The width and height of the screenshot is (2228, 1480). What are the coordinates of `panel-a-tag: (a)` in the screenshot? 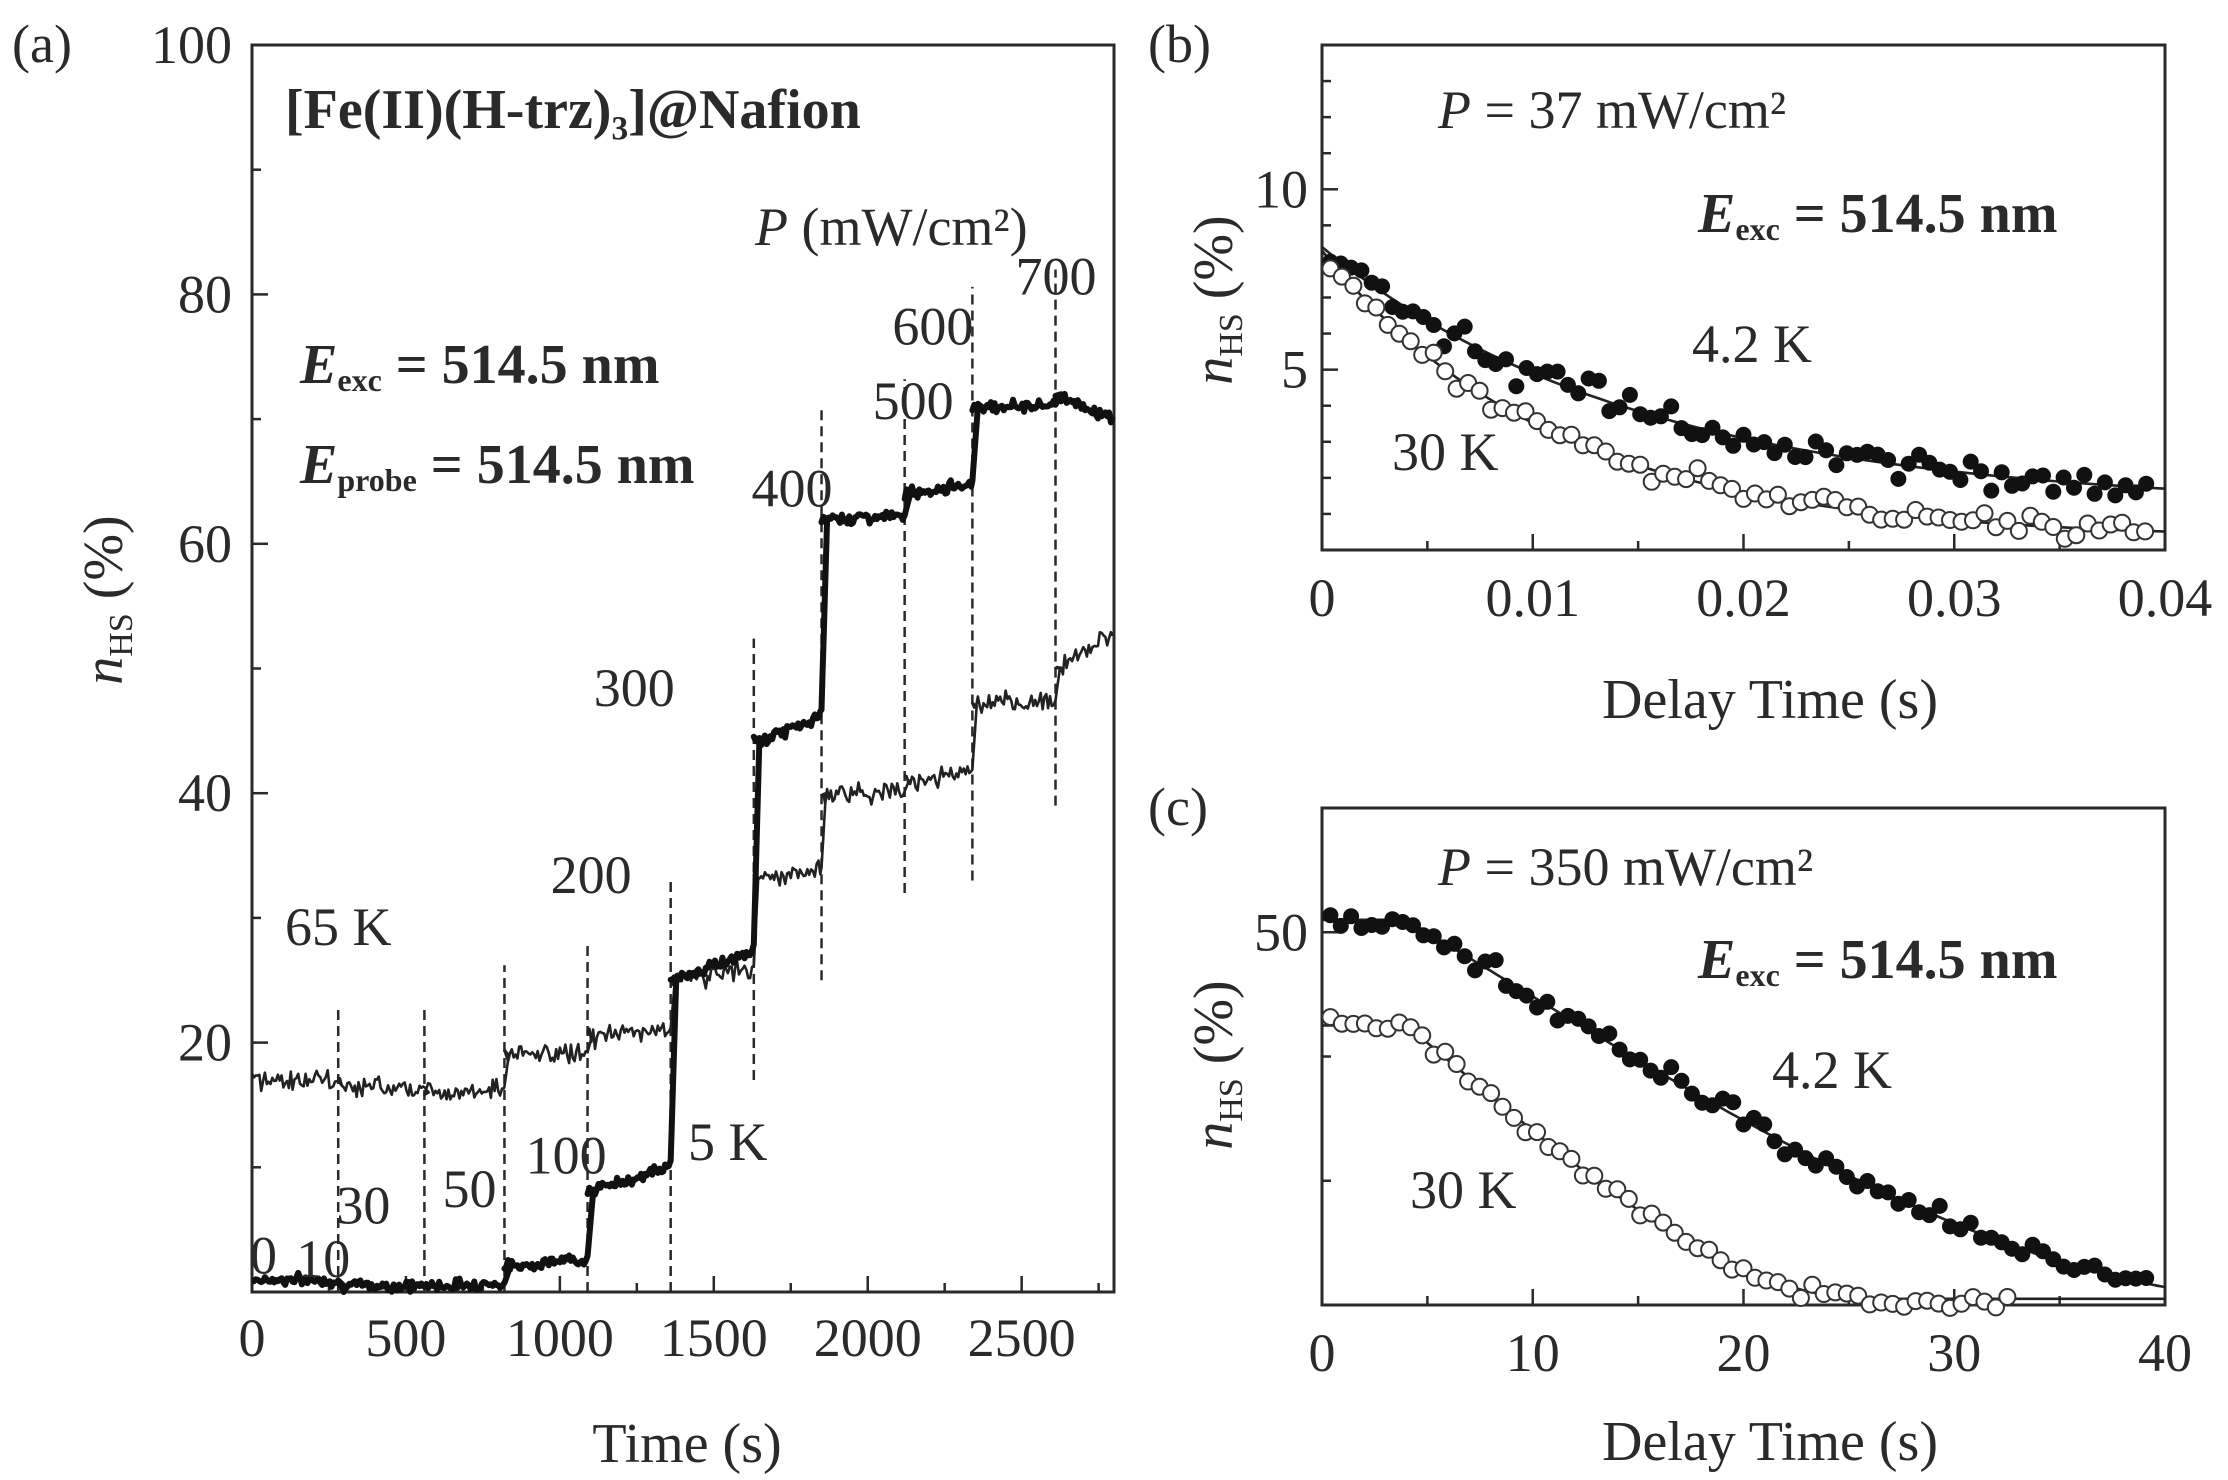 It's located at (42, 44).